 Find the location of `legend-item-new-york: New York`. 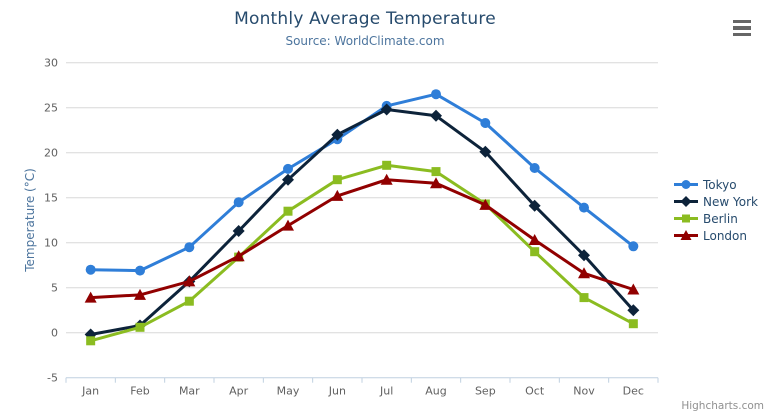

legend-item-new-york: New York is located at coordinates (716, 201).